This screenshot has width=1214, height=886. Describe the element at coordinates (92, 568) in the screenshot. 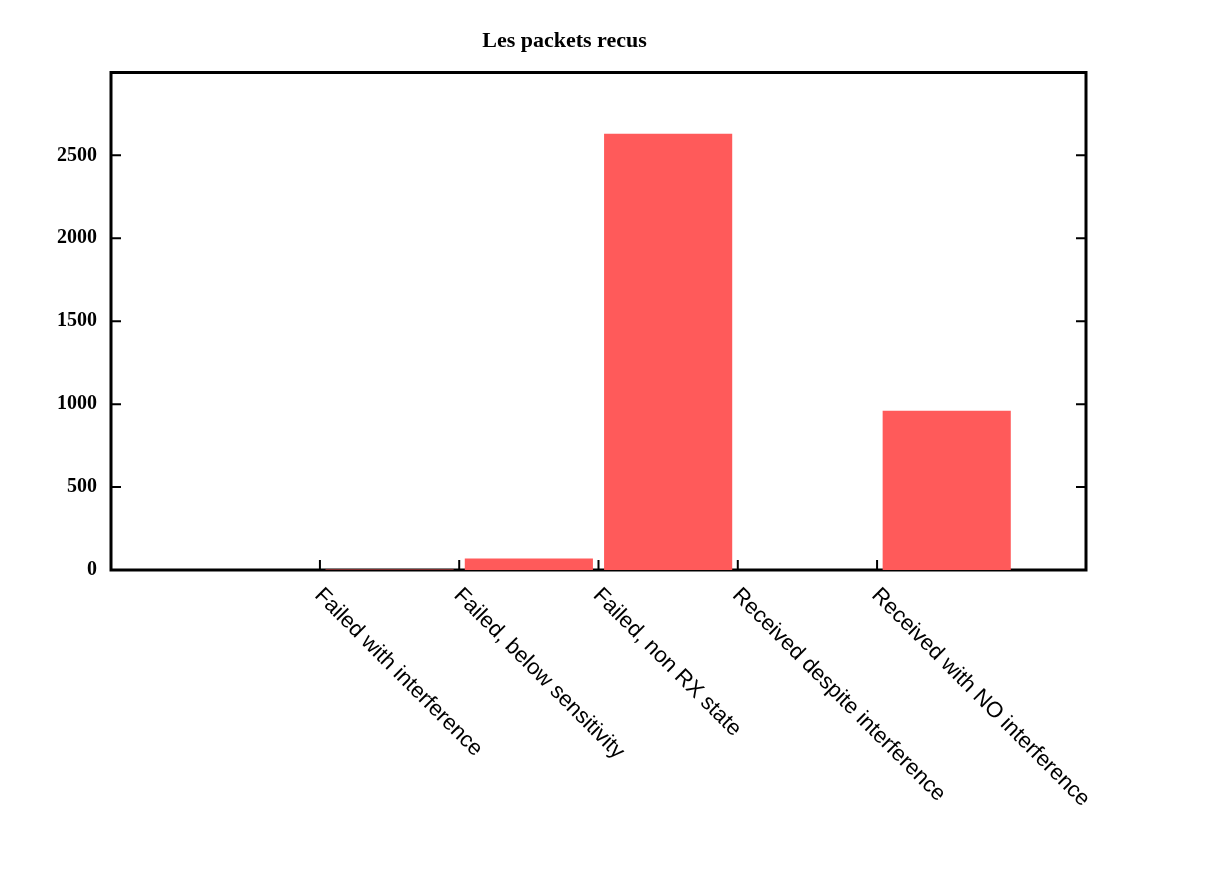

I see `y-tick-label: 0` at that location.